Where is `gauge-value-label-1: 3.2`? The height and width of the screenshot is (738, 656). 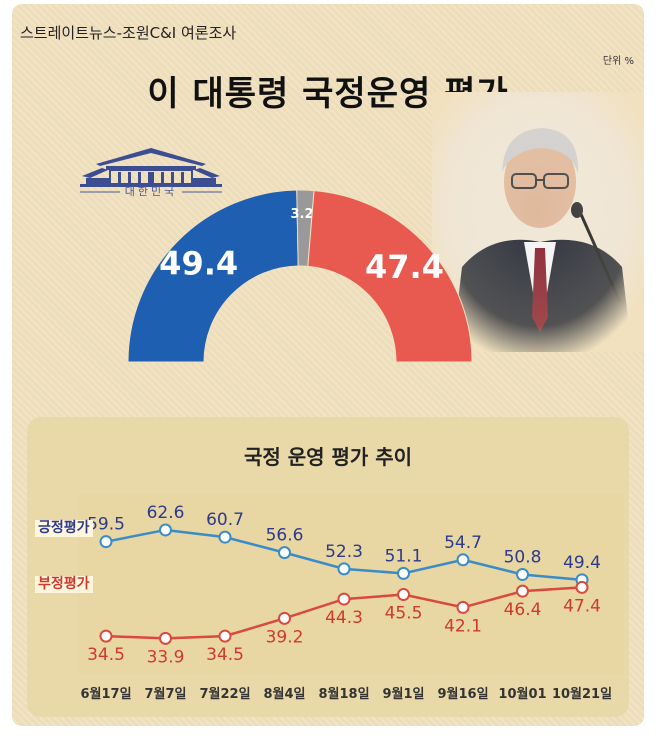 gauge-value-label-1: 3.2 is located at coordinates (301, 214).